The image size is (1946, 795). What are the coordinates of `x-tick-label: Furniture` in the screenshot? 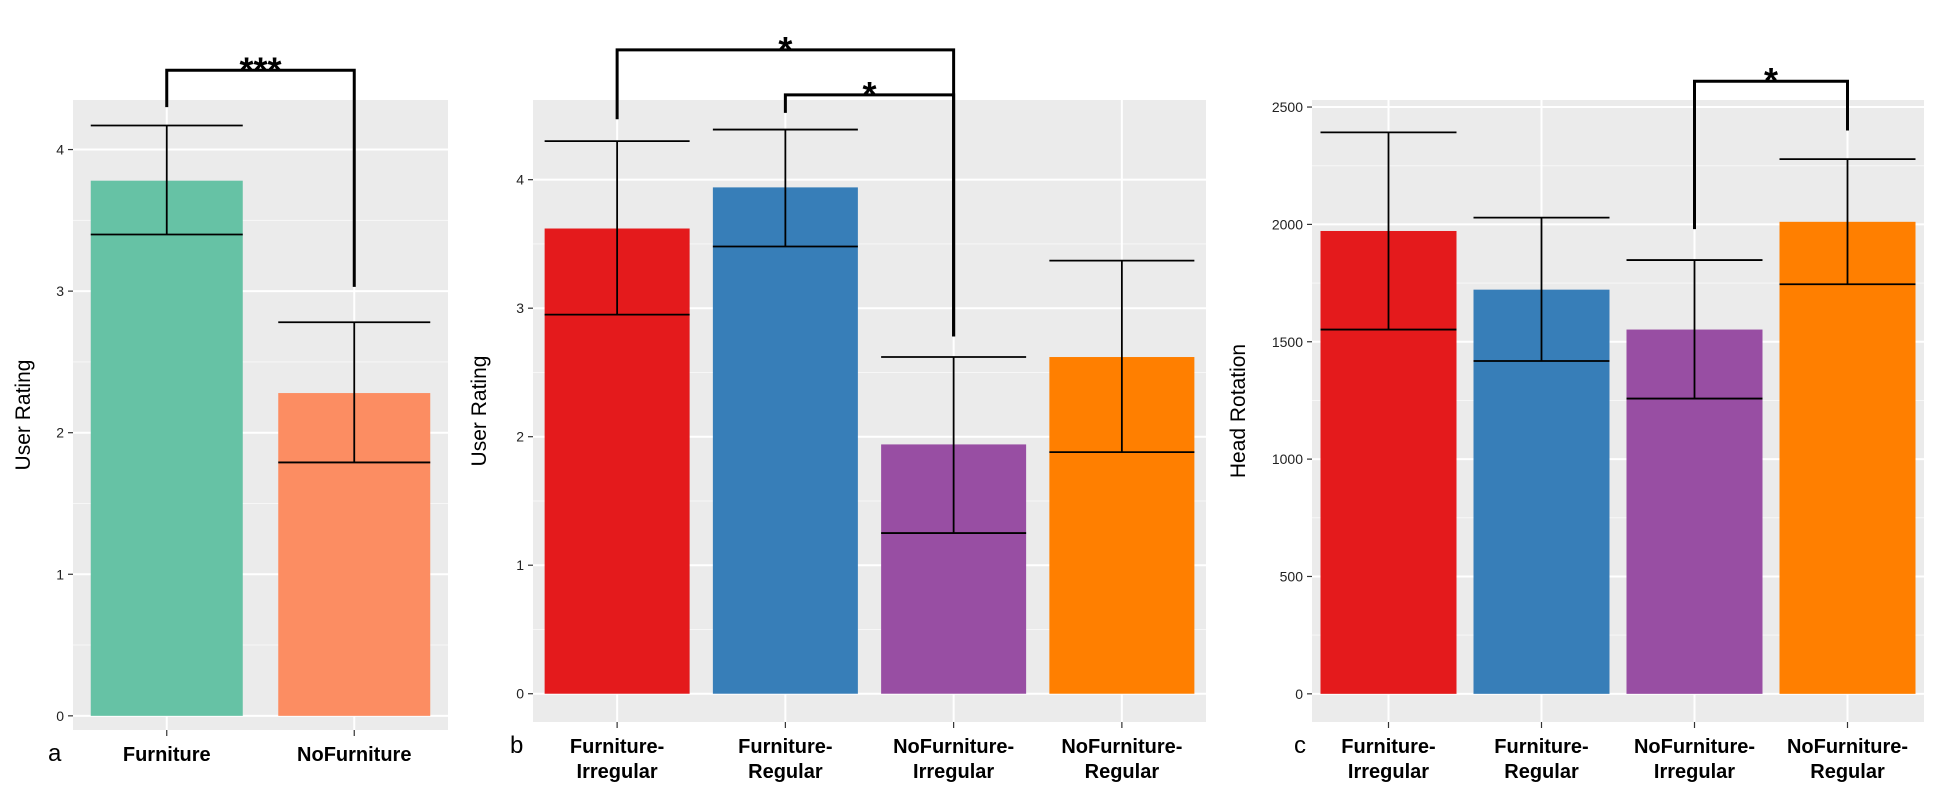 It's located at (167, 755).